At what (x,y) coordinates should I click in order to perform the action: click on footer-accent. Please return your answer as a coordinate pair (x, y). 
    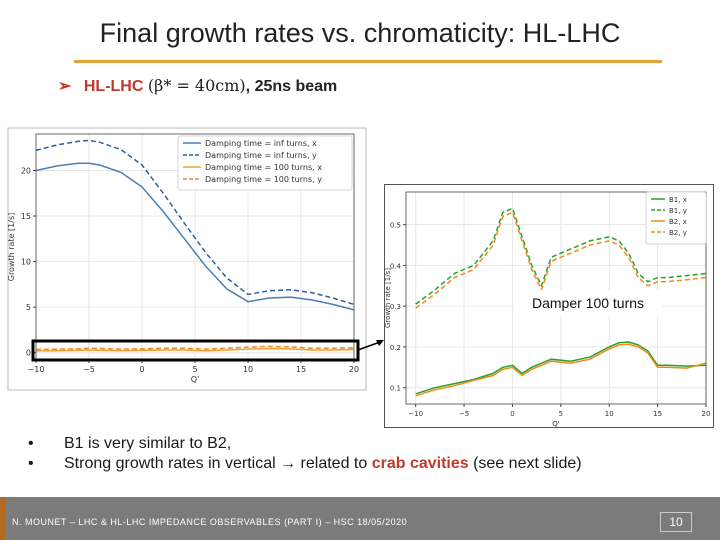
    Looking at the image, I should click on (2, 518).